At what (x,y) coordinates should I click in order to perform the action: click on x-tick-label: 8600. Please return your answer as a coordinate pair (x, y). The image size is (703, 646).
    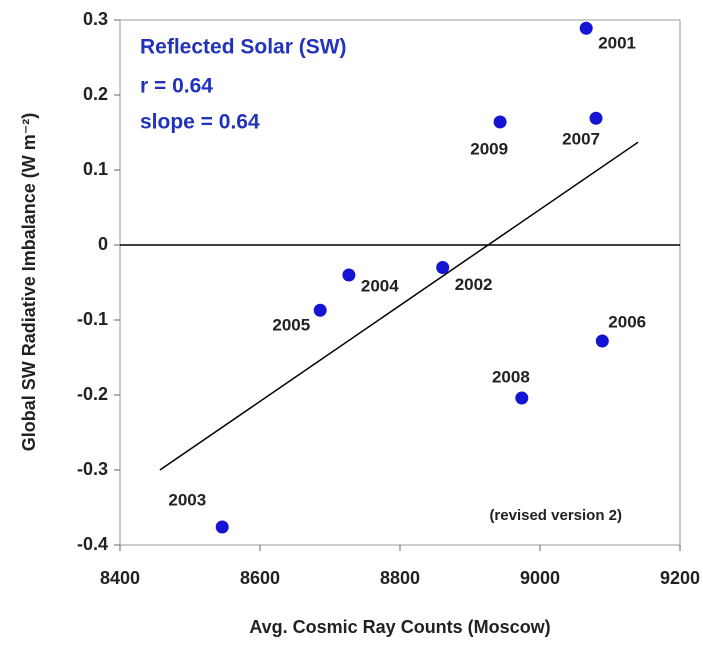
    Looking at the image, I should click on (260, 578).